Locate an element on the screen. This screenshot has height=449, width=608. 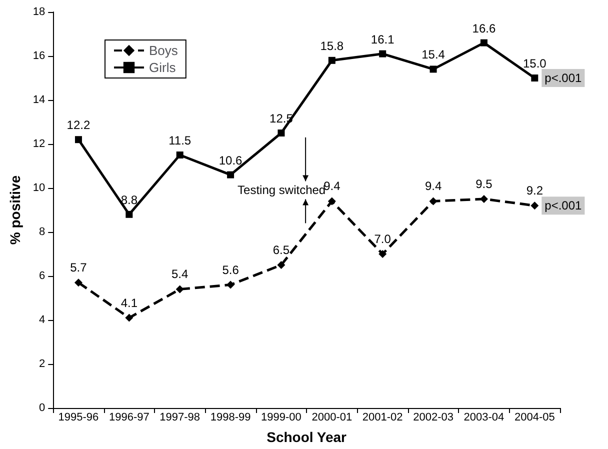
data-label: 5.4 is located at coordinates (180, 274).